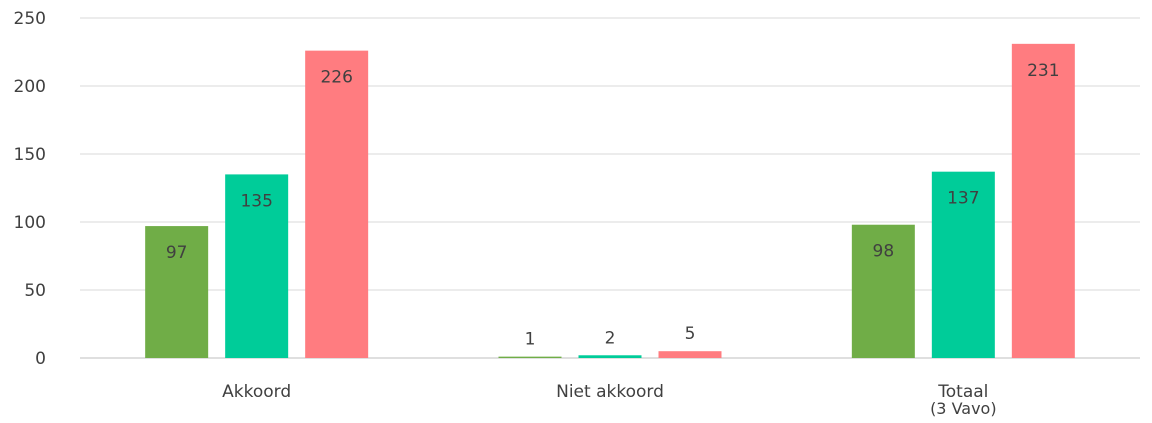 The width and height of the screenshot is (1152, 423). Describe the element at coordinates (1043, 71) in the screenshot. I see `data-label: 231` at that location.